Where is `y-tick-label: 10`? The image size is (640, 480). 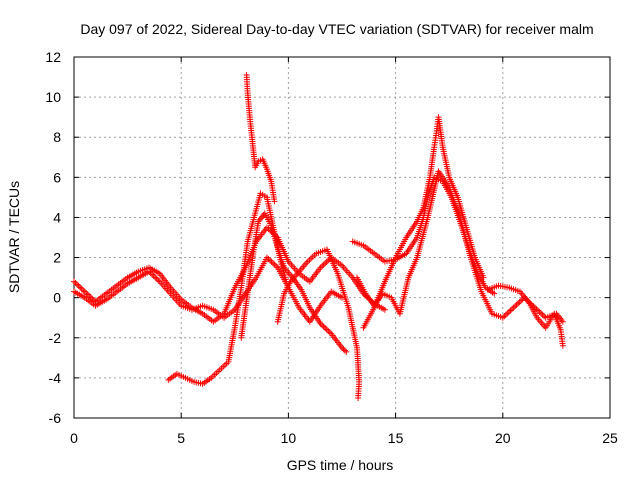 y-tick-label: 10 is located at coordinates (53, 97).